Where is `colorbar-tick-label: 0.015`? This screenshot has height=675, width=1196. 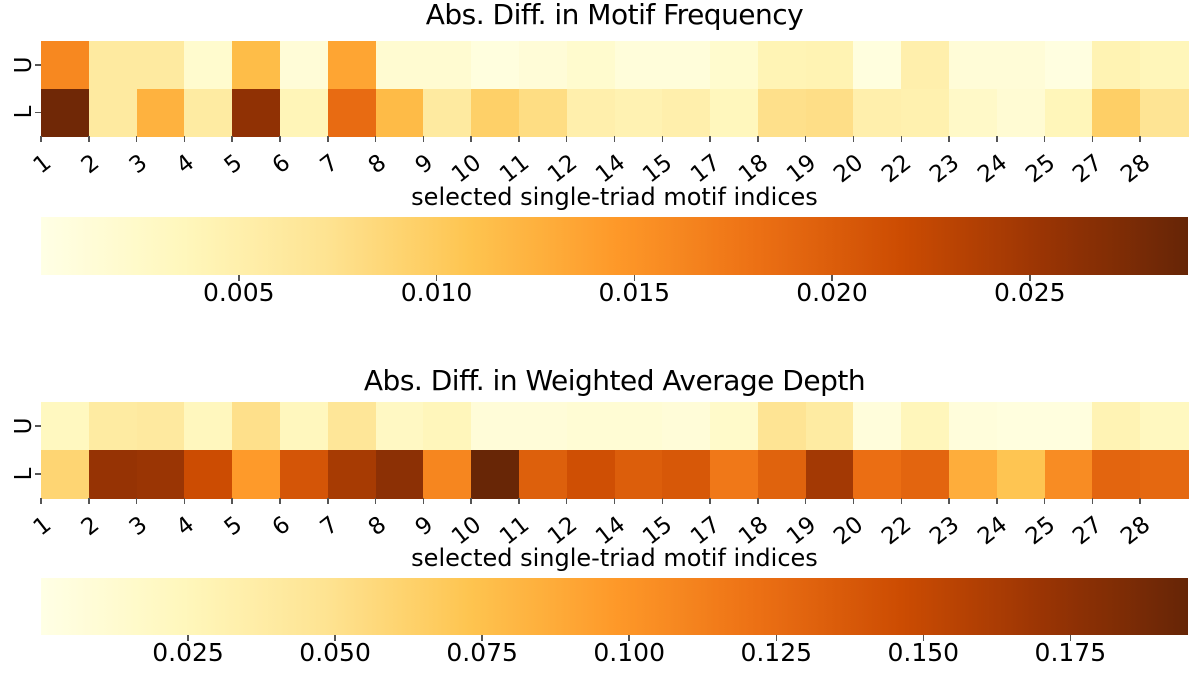 colorbar-tick-label: 0.015 is located at coordinates (634, 292).